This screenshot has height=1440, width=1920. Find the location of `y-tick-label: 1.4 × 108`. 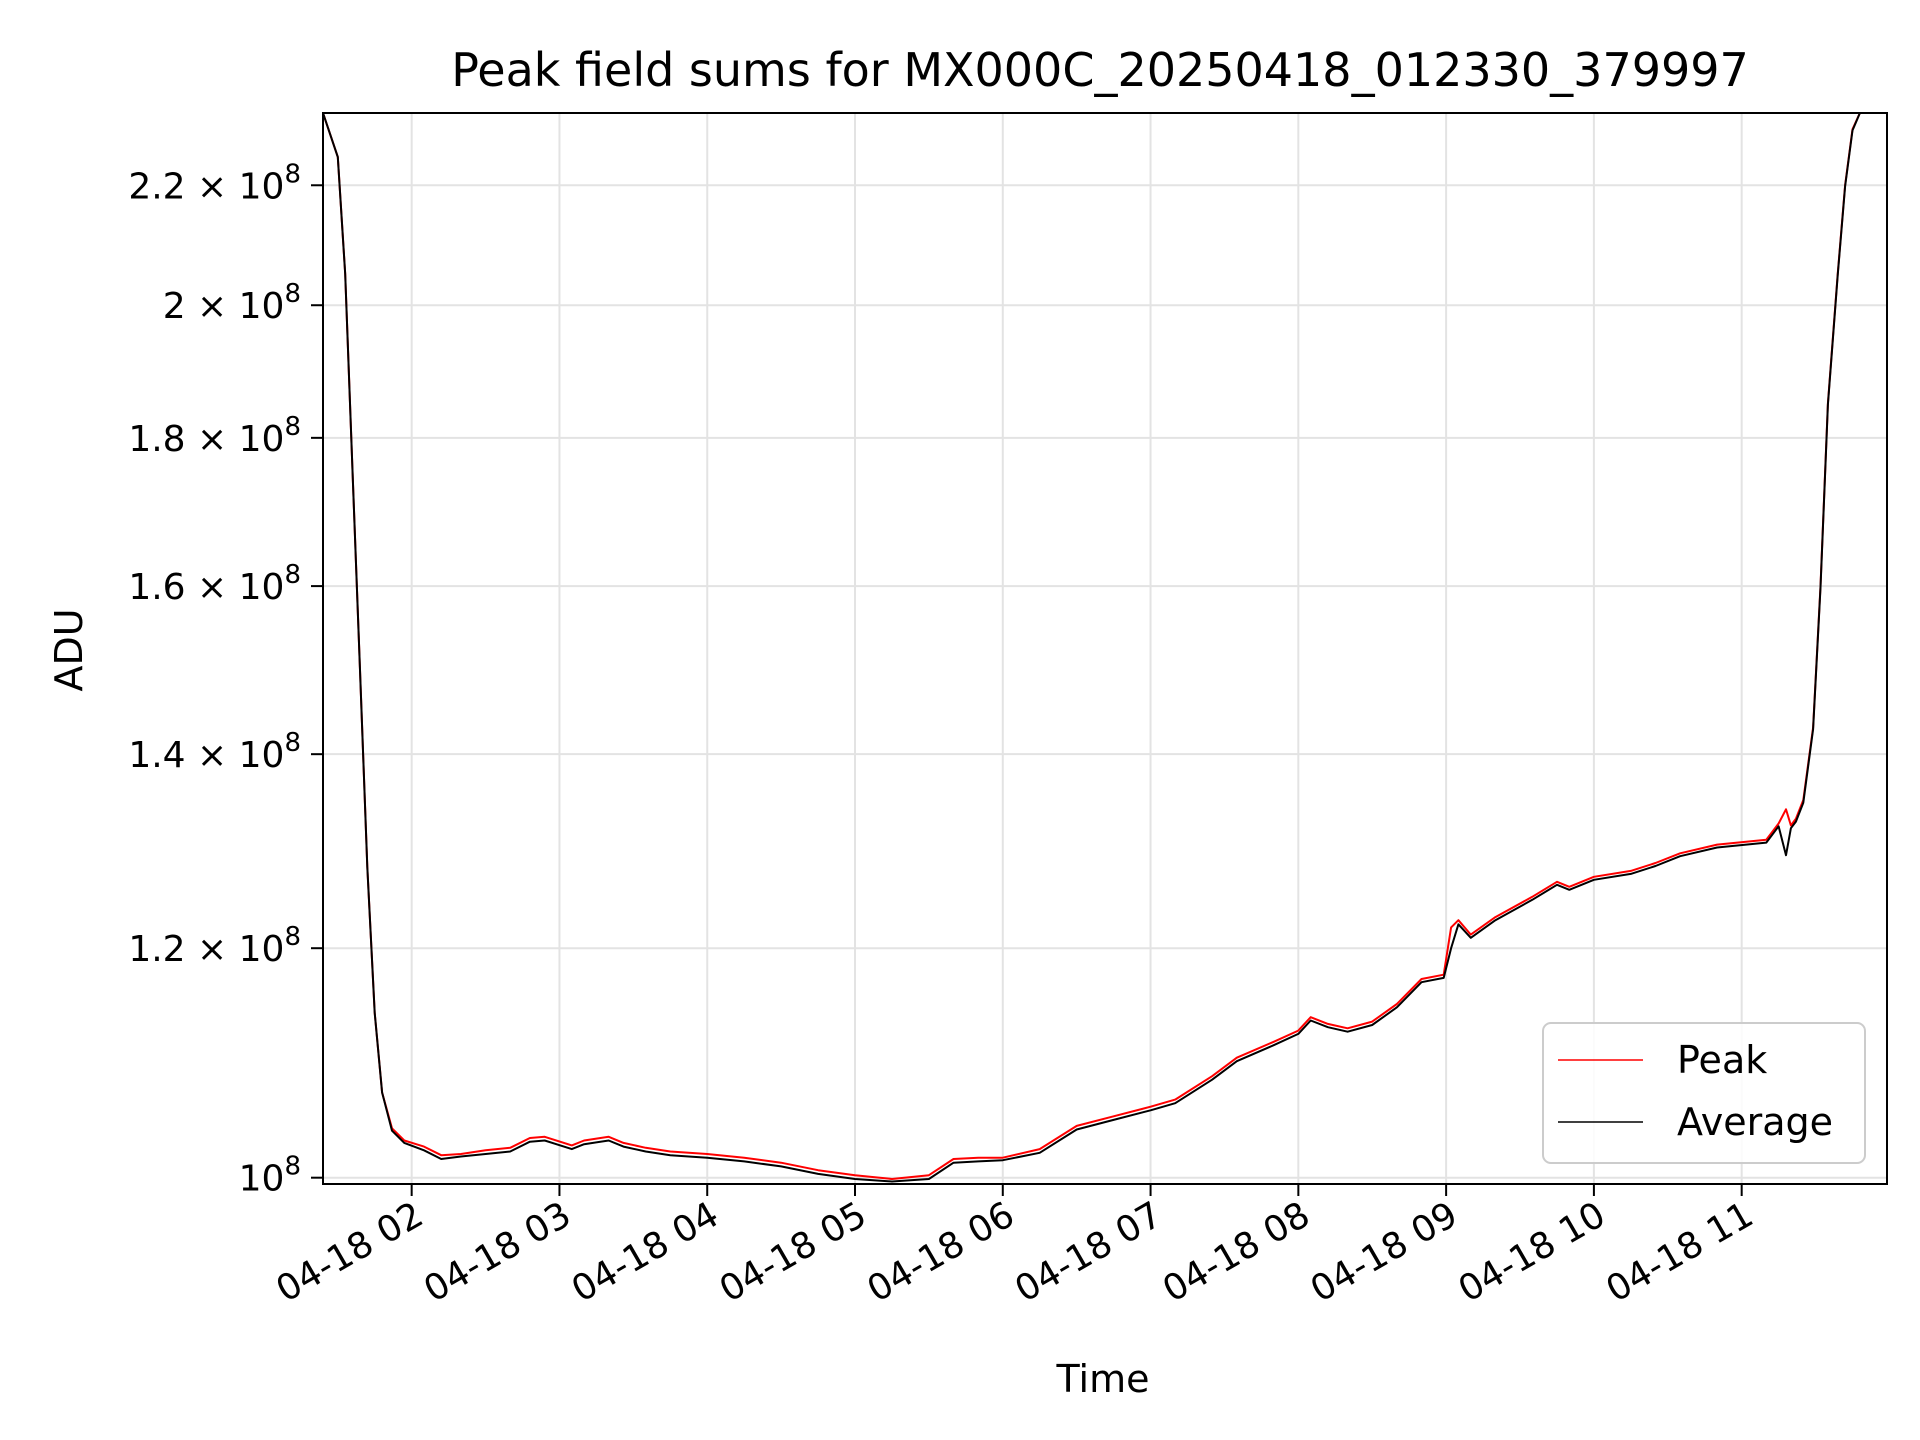

y-tick-label: 1.4 × 108 is located at coordinates (214, 752).